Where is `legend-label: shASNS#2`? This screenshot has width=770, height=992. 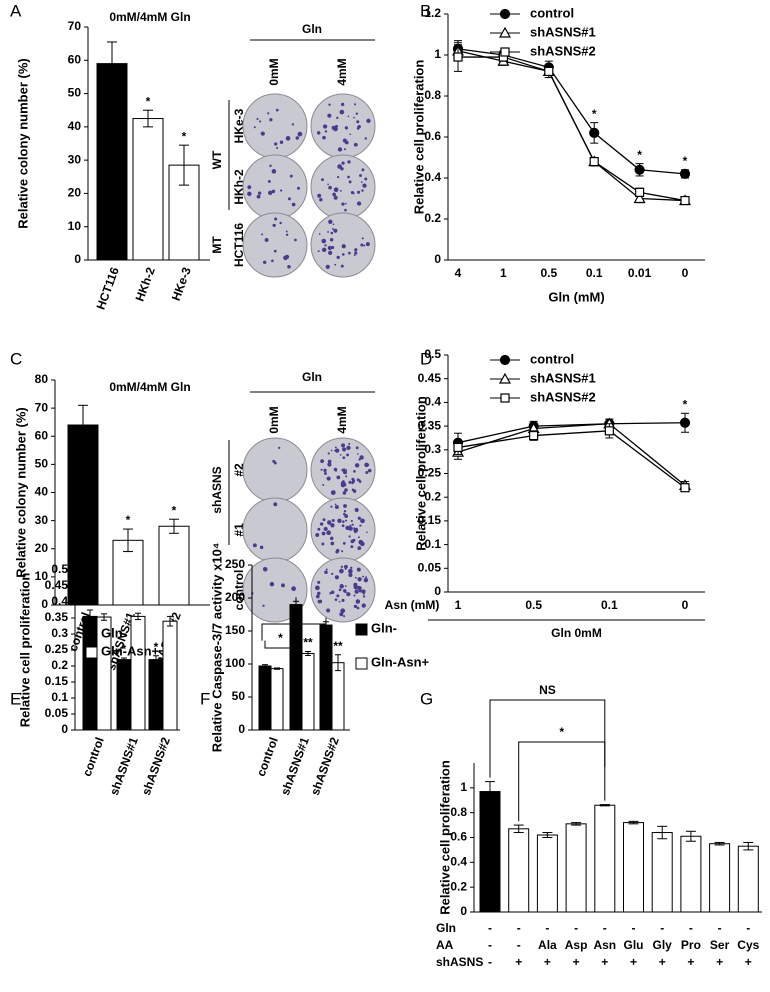
legend-label: shASNS#2 is located at coordinates (563, 396).